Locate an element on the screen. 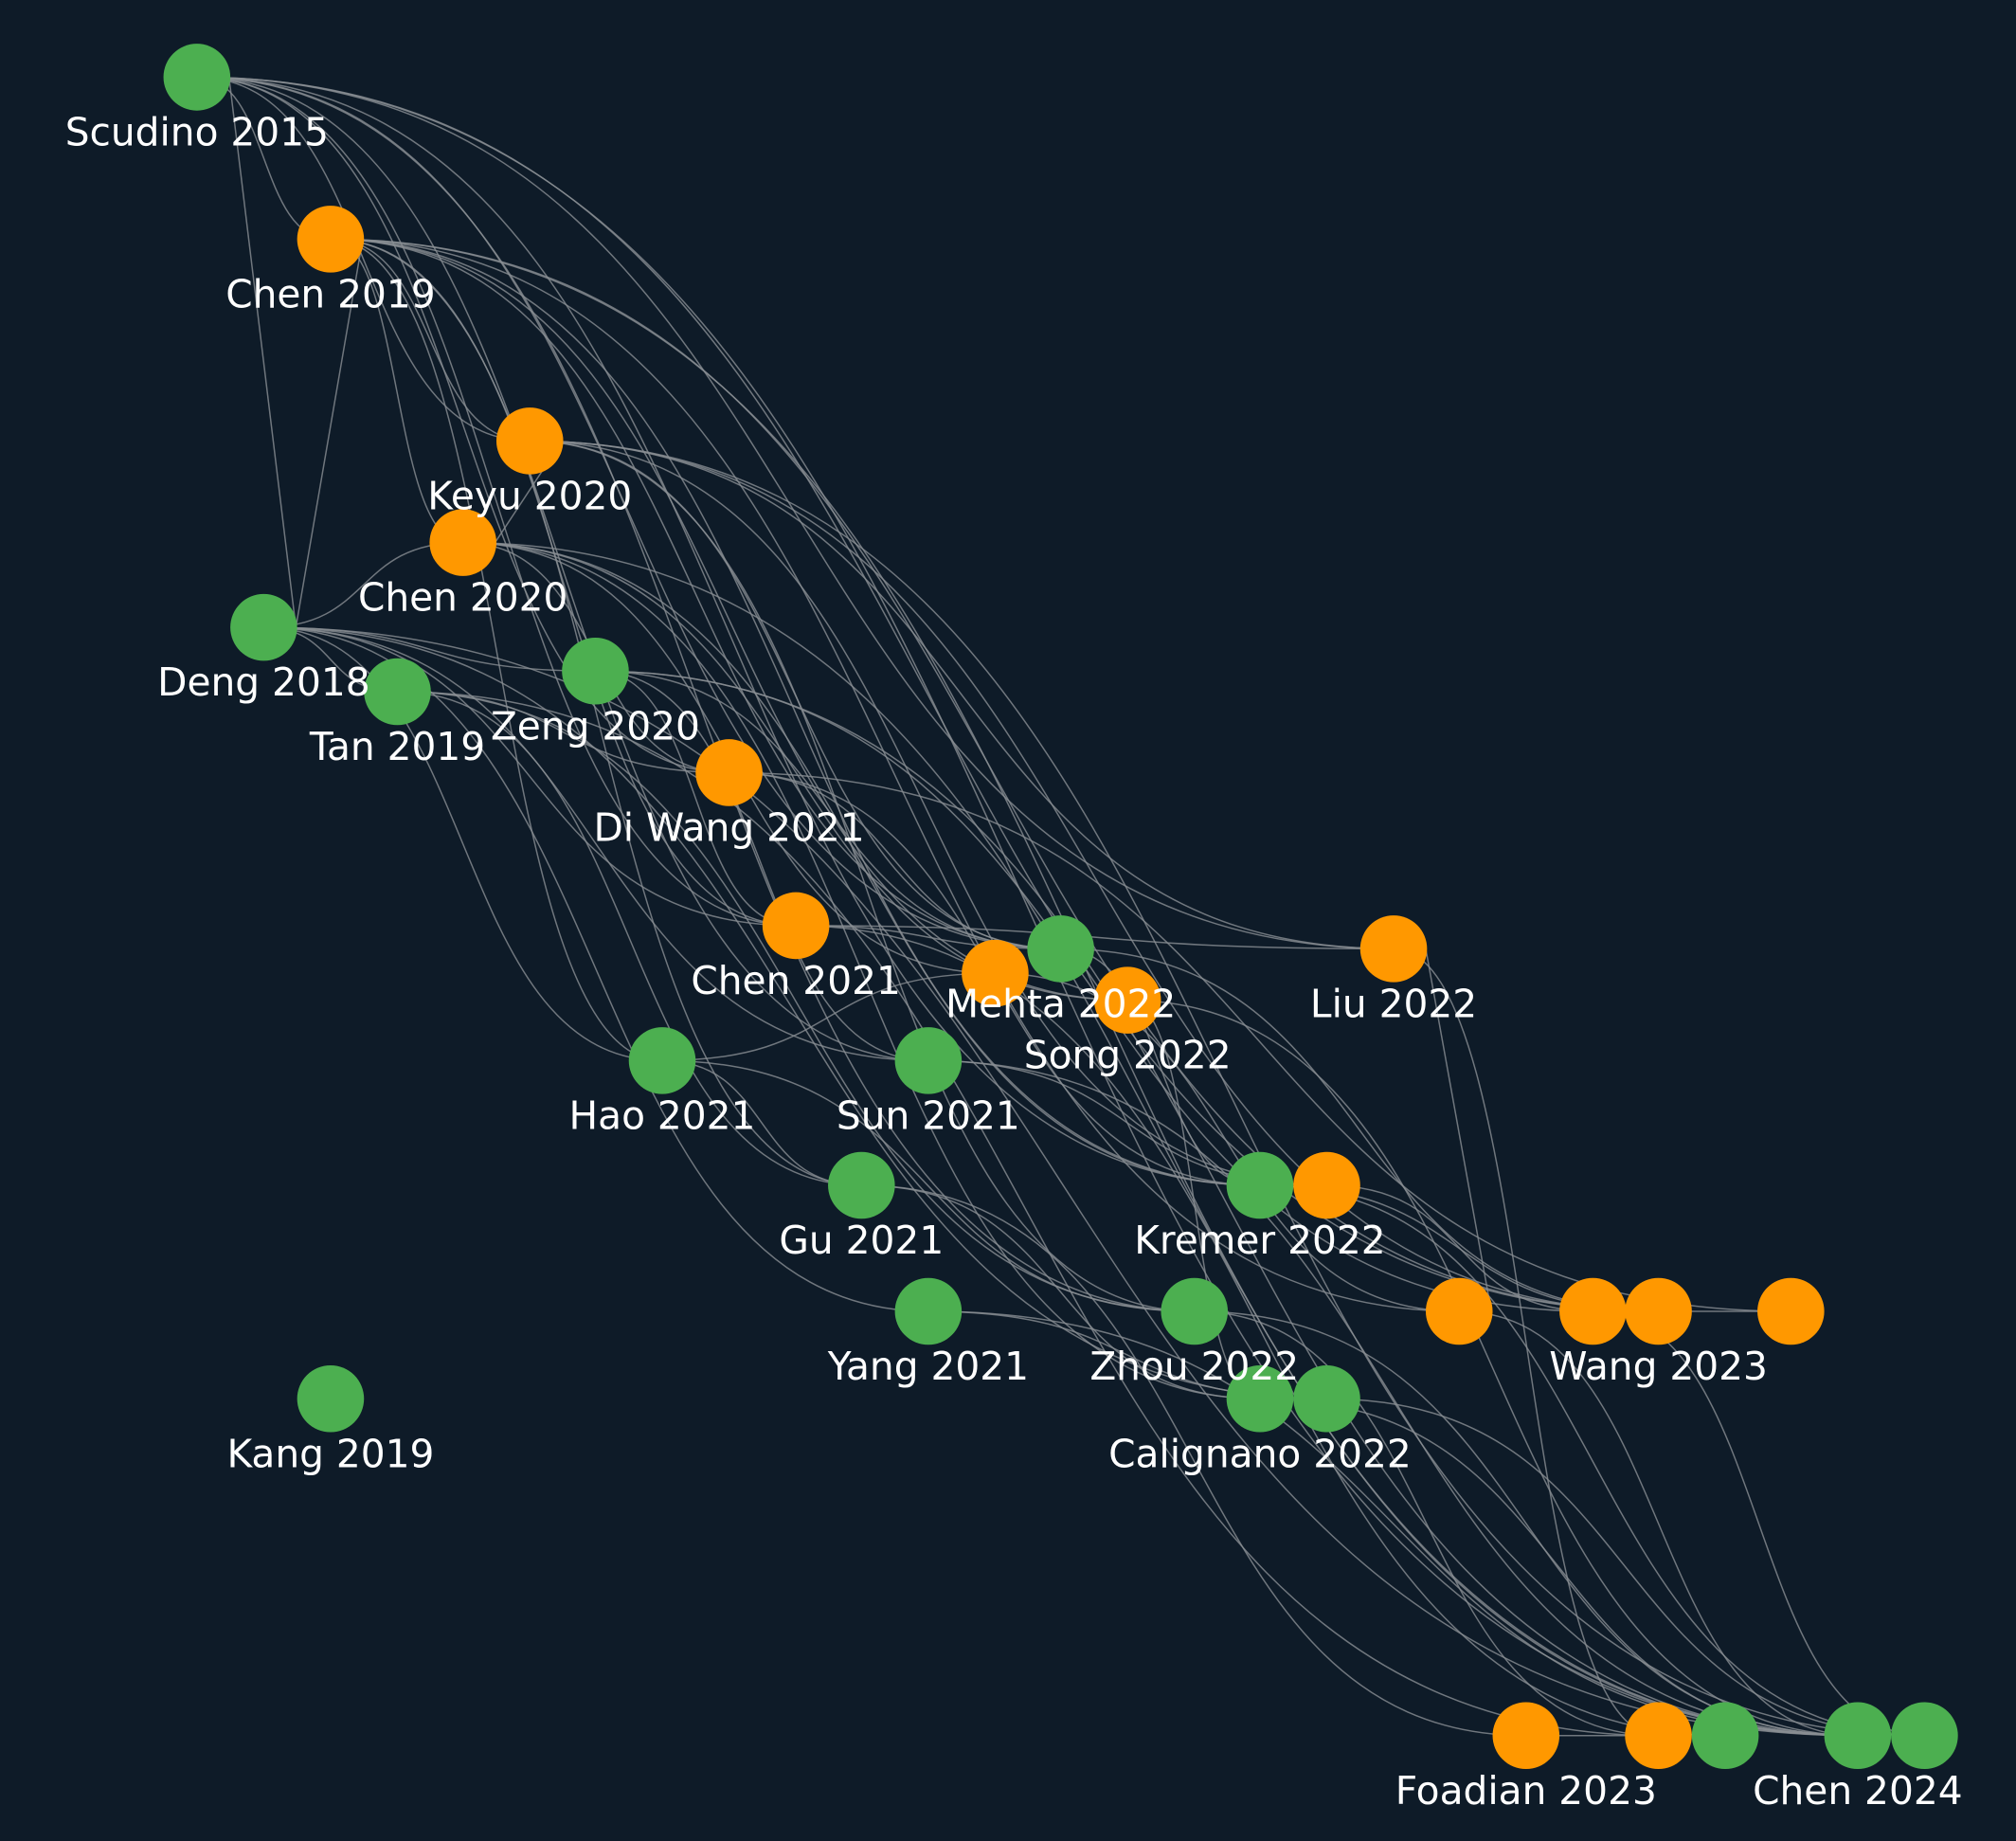  node-label: Chen 2024 is located at coordinates (1858, 1791).